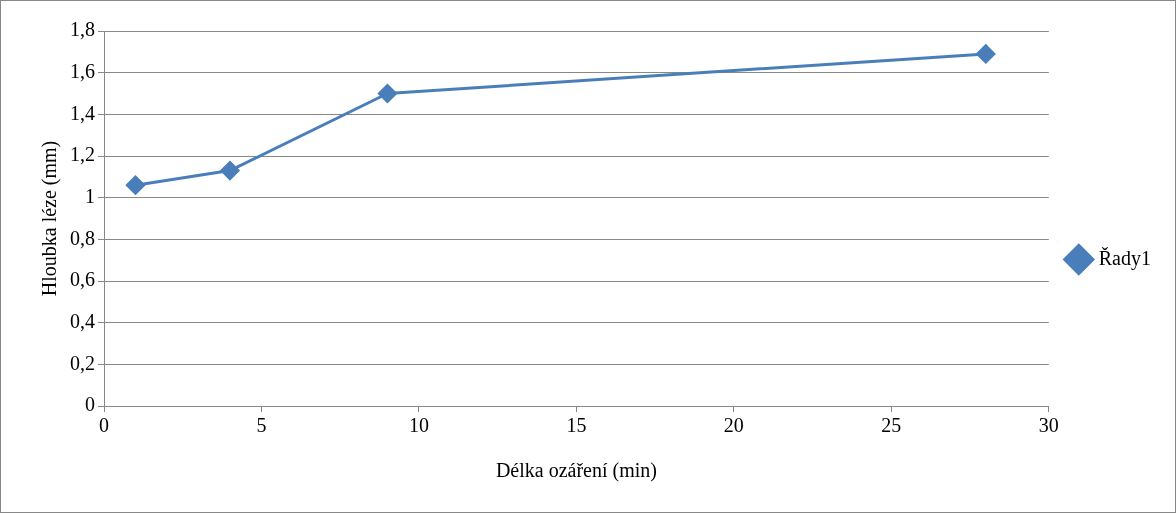 The height and width of the screenshot is (513, 1176). What do you see at coordinates (82, 70) in the screenshot?
I see `y-tick-label: 1,6` at bounding box center [82, 70].